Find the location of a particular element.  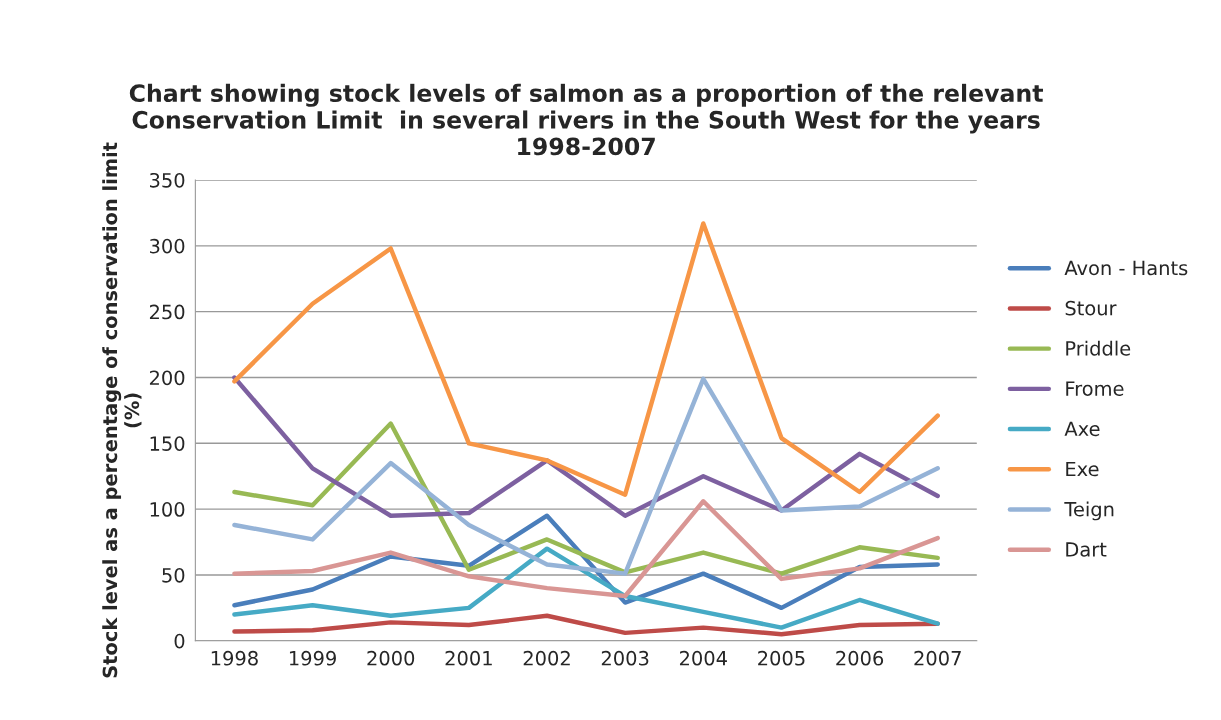

y-tick-label: 200 is located at coordinates (167, 378).